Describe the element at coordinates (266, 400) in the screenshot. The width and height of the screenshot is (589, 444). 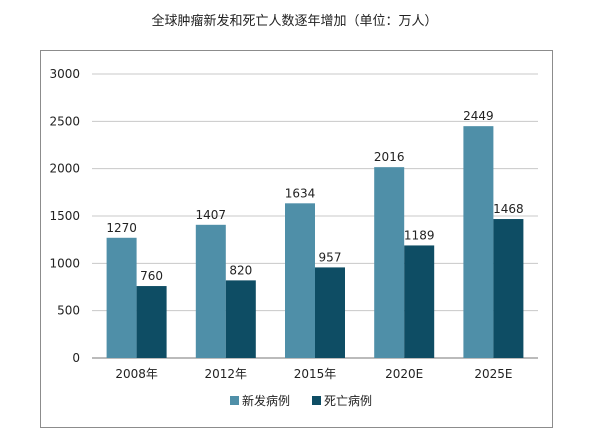
I see `legend-label: 新发病例` at that location.